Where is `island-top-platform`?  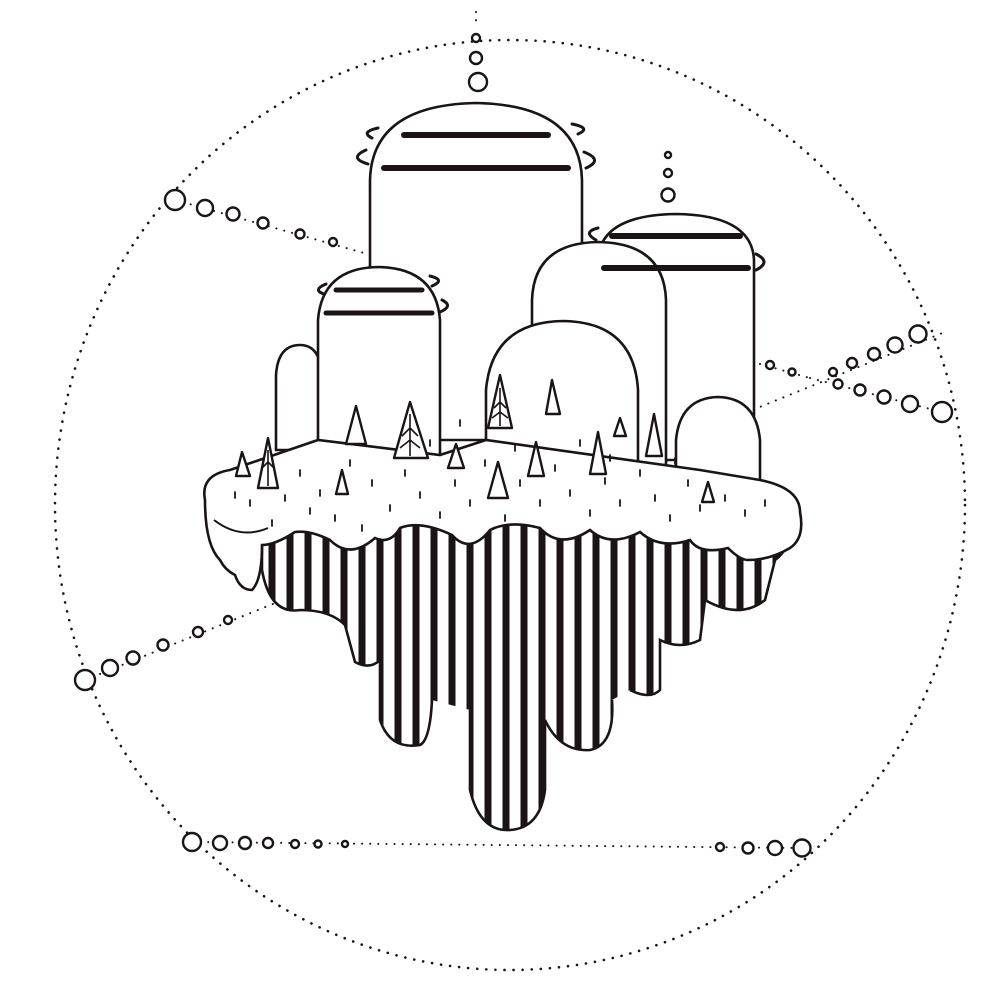 island-top-platform is located at coordinates (503, 505).